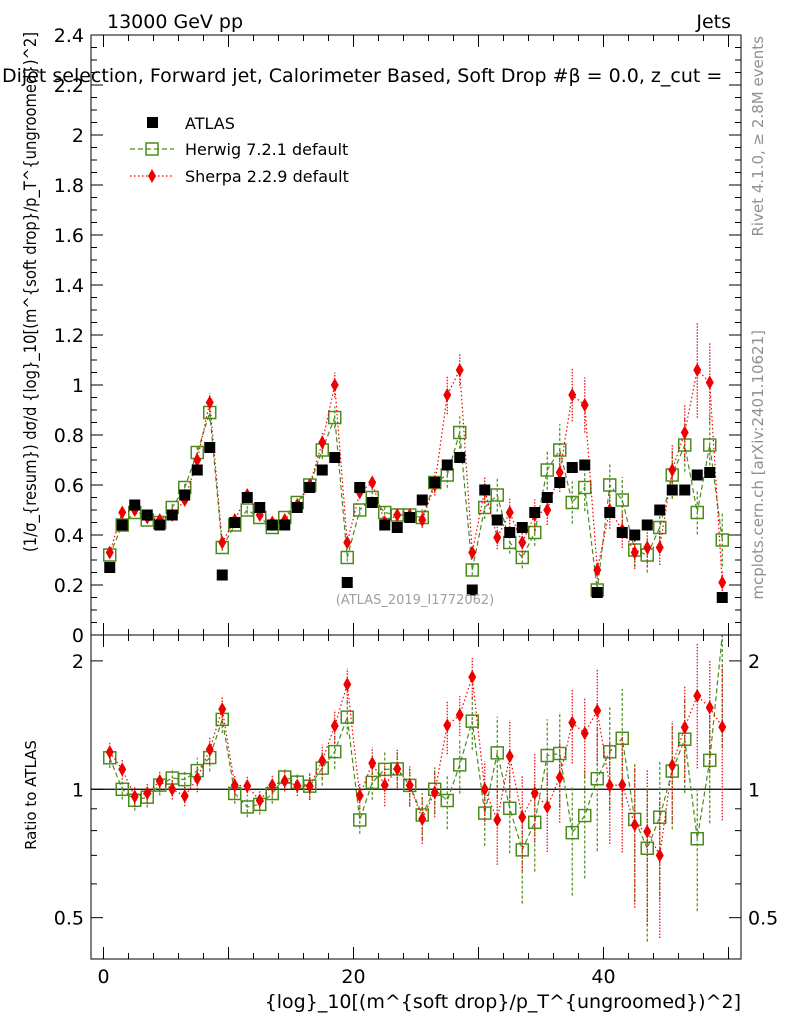 The height and width of the screenshot is (1024, 786). I want to click on ratio-y-tick-label-right: 0.5, so click(763, 919).